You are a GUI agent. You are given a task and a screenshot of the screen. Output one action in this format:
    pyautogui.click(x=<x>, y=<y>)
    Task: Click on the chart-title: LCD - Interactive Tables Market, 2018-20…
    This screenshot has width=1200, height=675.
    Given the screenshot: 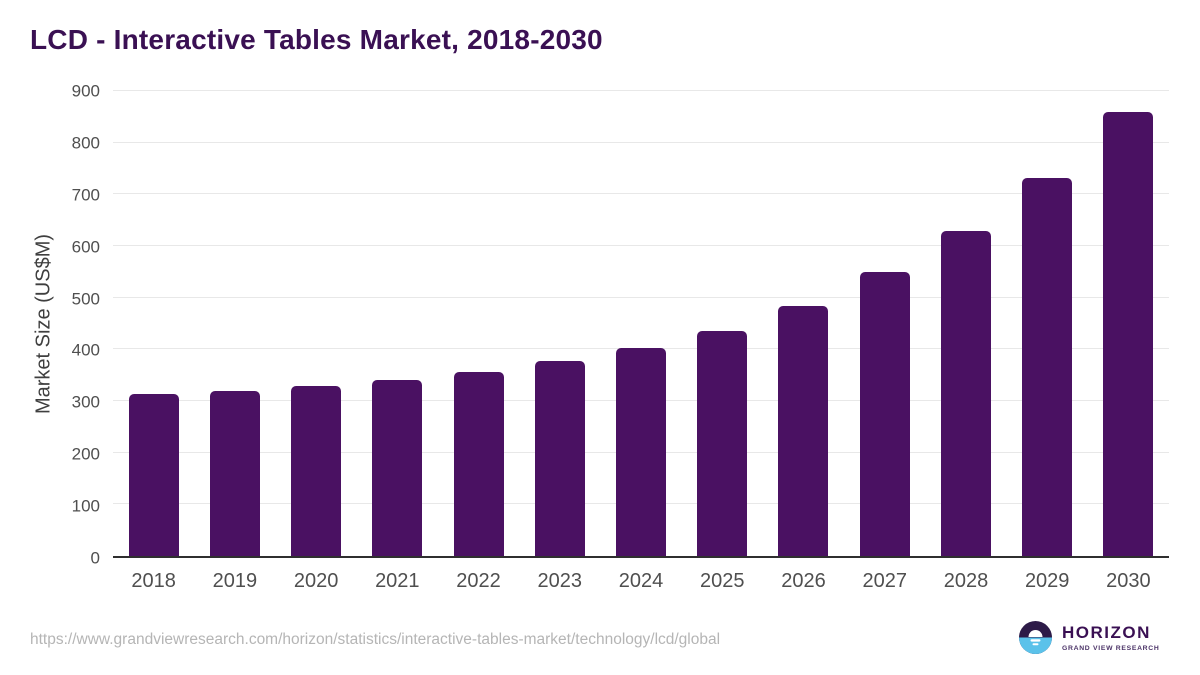 What is the action you would take?
    pyautogui.click(x=316, y=39)
    